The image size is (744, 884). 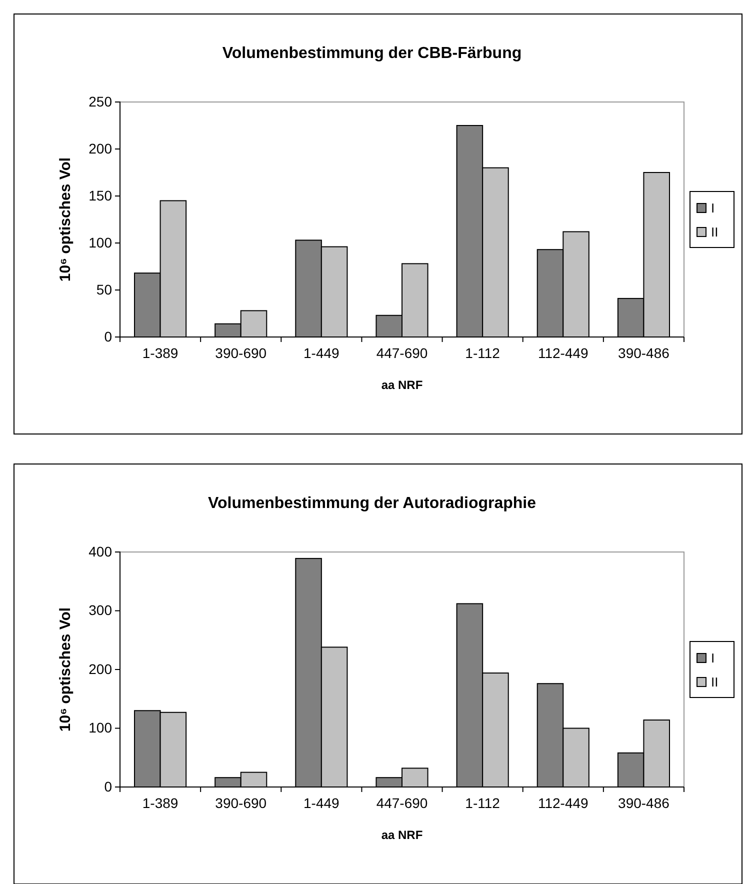 I want to click on chart-title: Volumenbestimmung der CBB-Färbung, so click(x=372, y=53).